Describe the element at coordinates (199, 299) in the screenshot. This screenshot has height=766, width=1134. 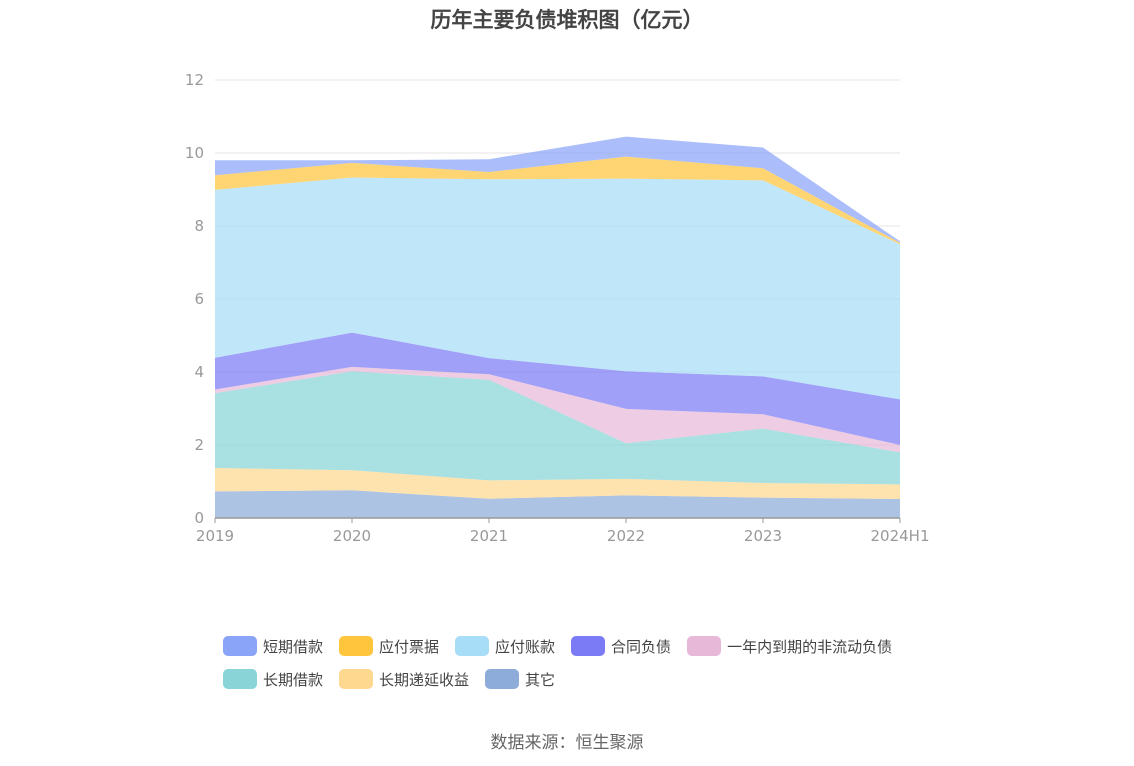
I see `y-tick-label: 6` at that location.